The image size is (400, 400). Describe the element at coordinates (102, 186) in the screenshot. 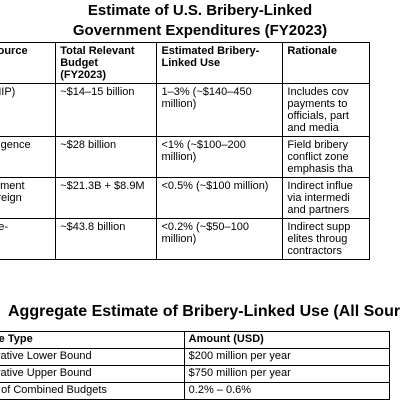

I see `cell-line: ~$21.3B + $8.9M` at that location.